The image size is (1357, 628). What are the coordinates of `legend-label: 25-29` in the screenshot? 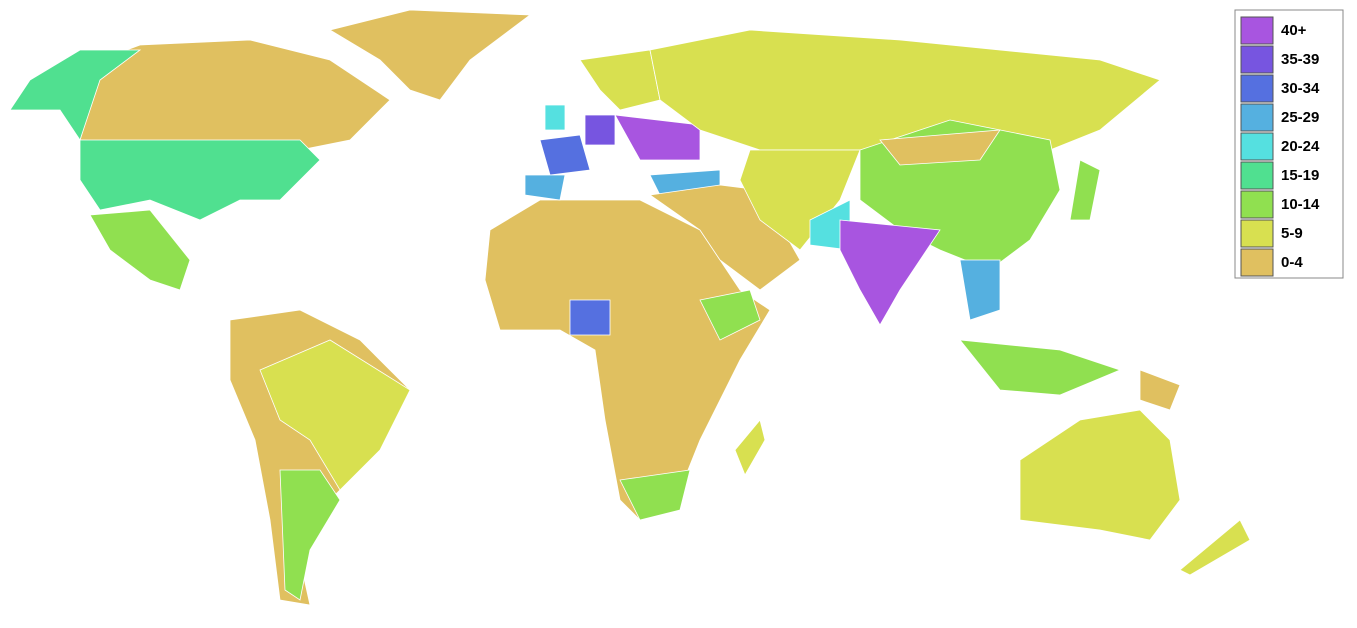 It's located at (1300, 117).